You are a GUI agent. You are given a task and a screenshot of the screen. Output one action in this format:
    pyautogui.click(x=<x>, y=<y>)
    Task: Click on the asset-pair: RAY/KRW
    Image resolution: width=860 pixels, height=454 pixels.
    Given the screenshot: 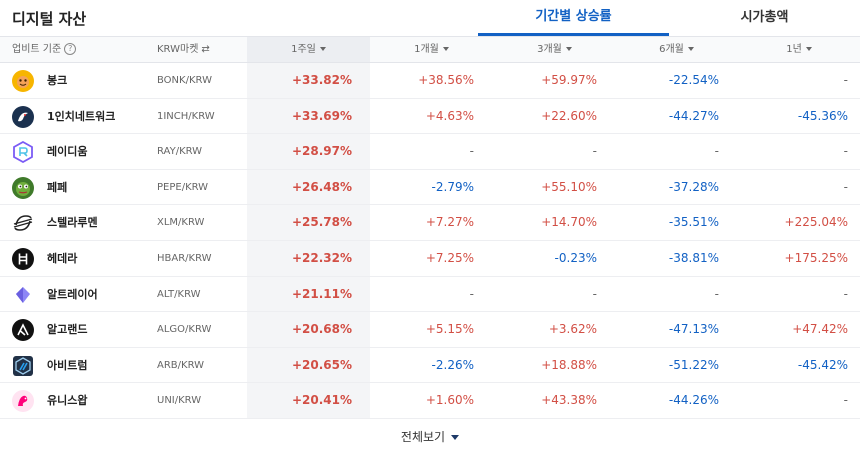 What is the action you would take?
    pyautogui.click(x=180, y=152)
    